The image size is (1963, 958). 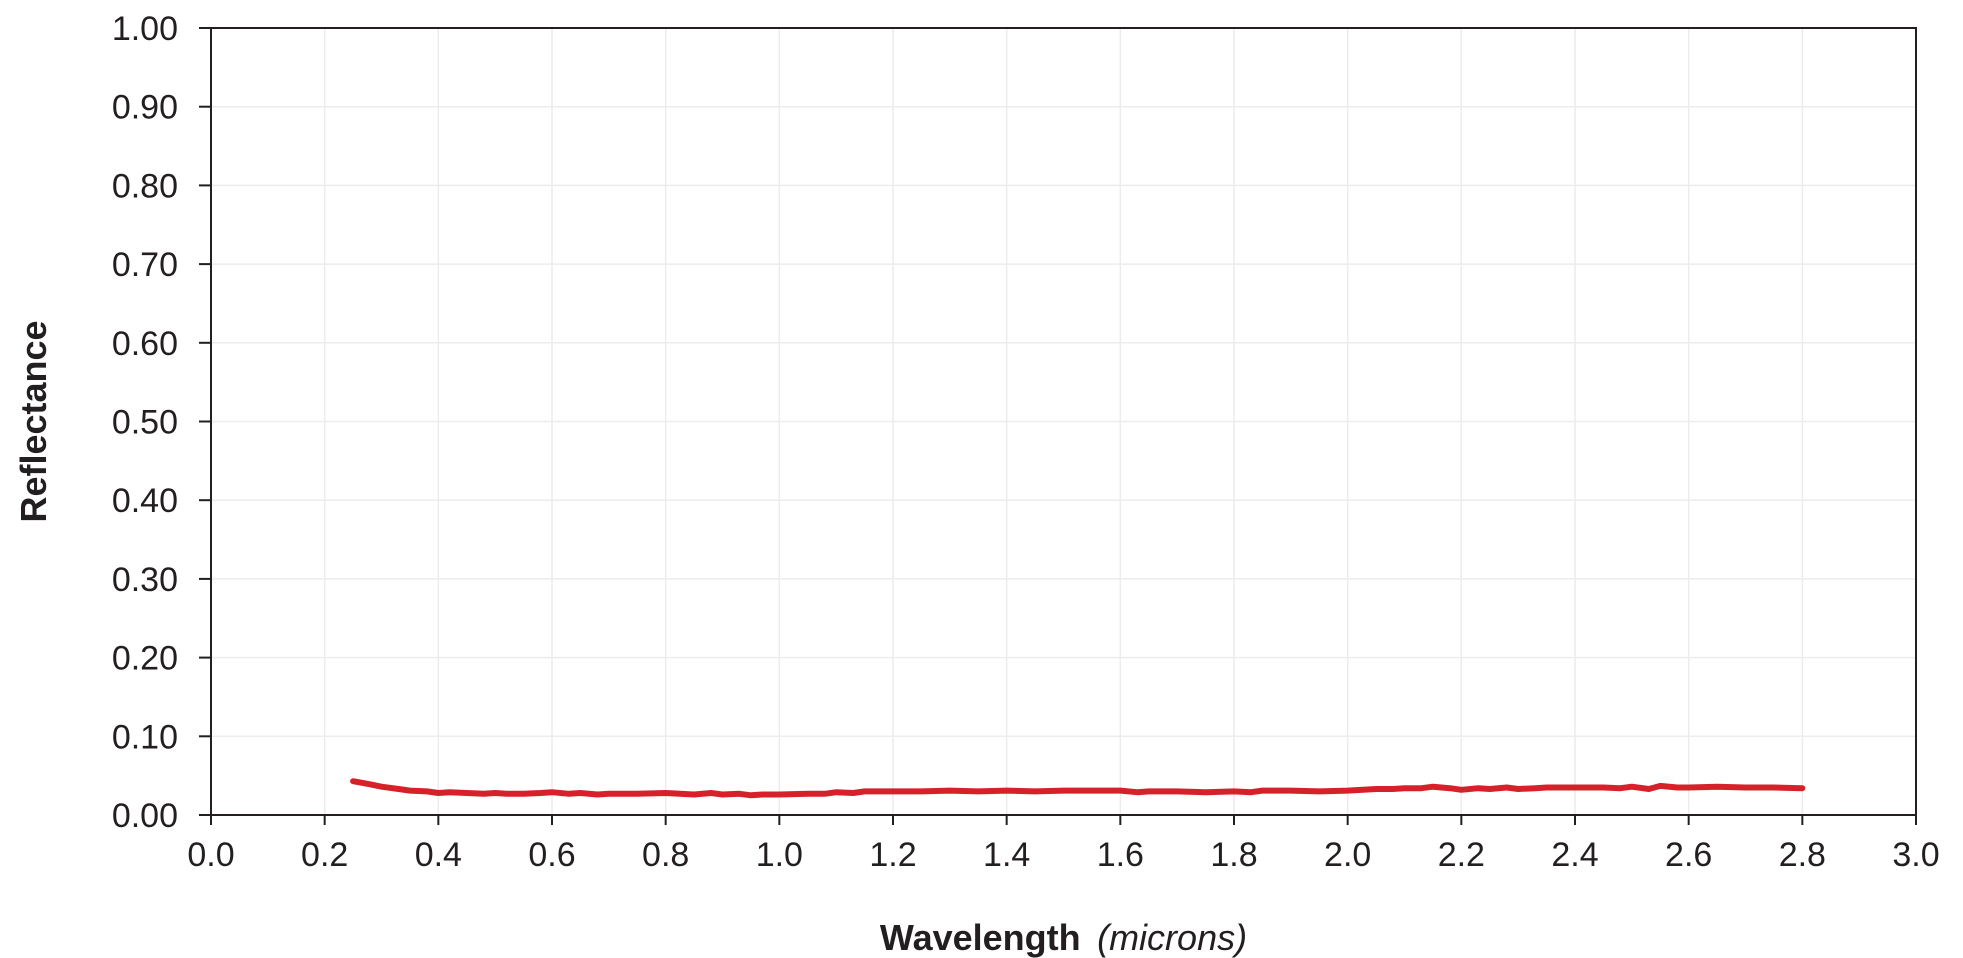 I want to click on y-tick-label: 0.20, so click(x=145, y=659).